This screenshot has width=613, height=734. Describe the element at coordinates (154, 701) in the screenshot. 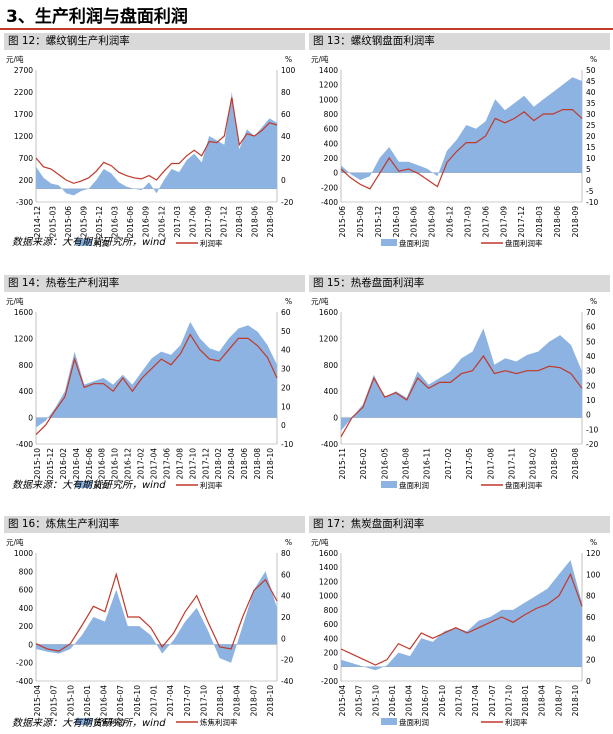

I see `x-tick-label: 2017-01` at that location.